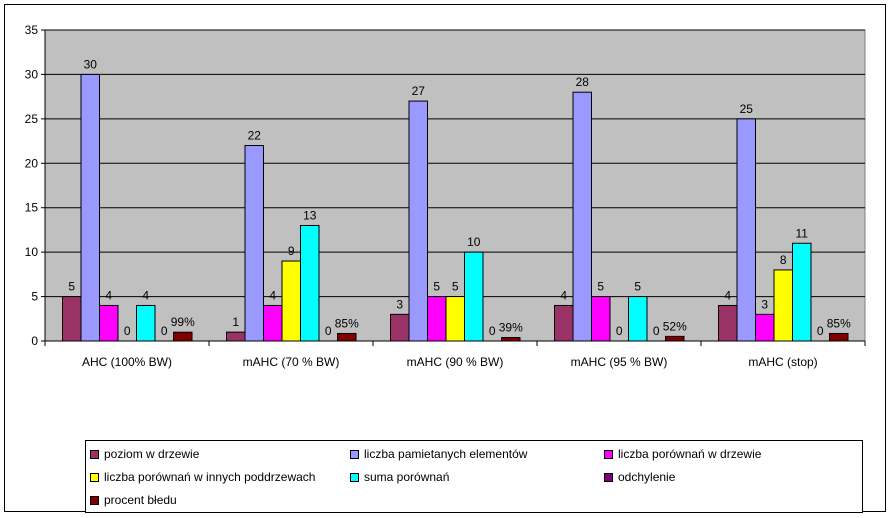 This screenshot has width=893, height=518. I want to click on x-tick-label: mAHC (stop), so click(782, 362).